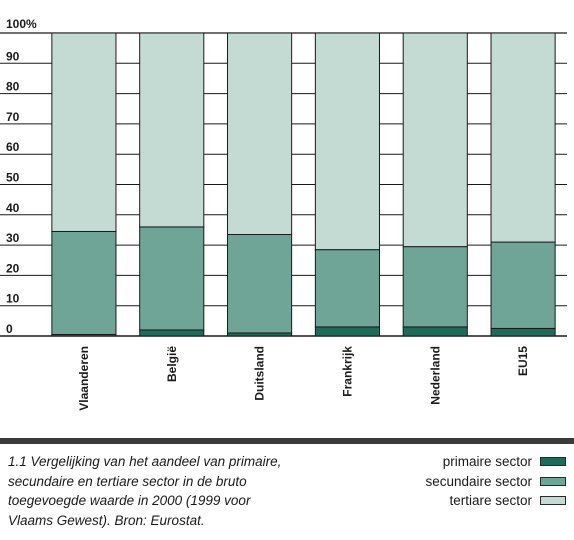  What do you see at coordinates (21, 176) in the screenshot?
I see `y-axis-ticks: 0 10 20 30 40 50 60 70 80 90 100%` at bounding box center [21, 176].